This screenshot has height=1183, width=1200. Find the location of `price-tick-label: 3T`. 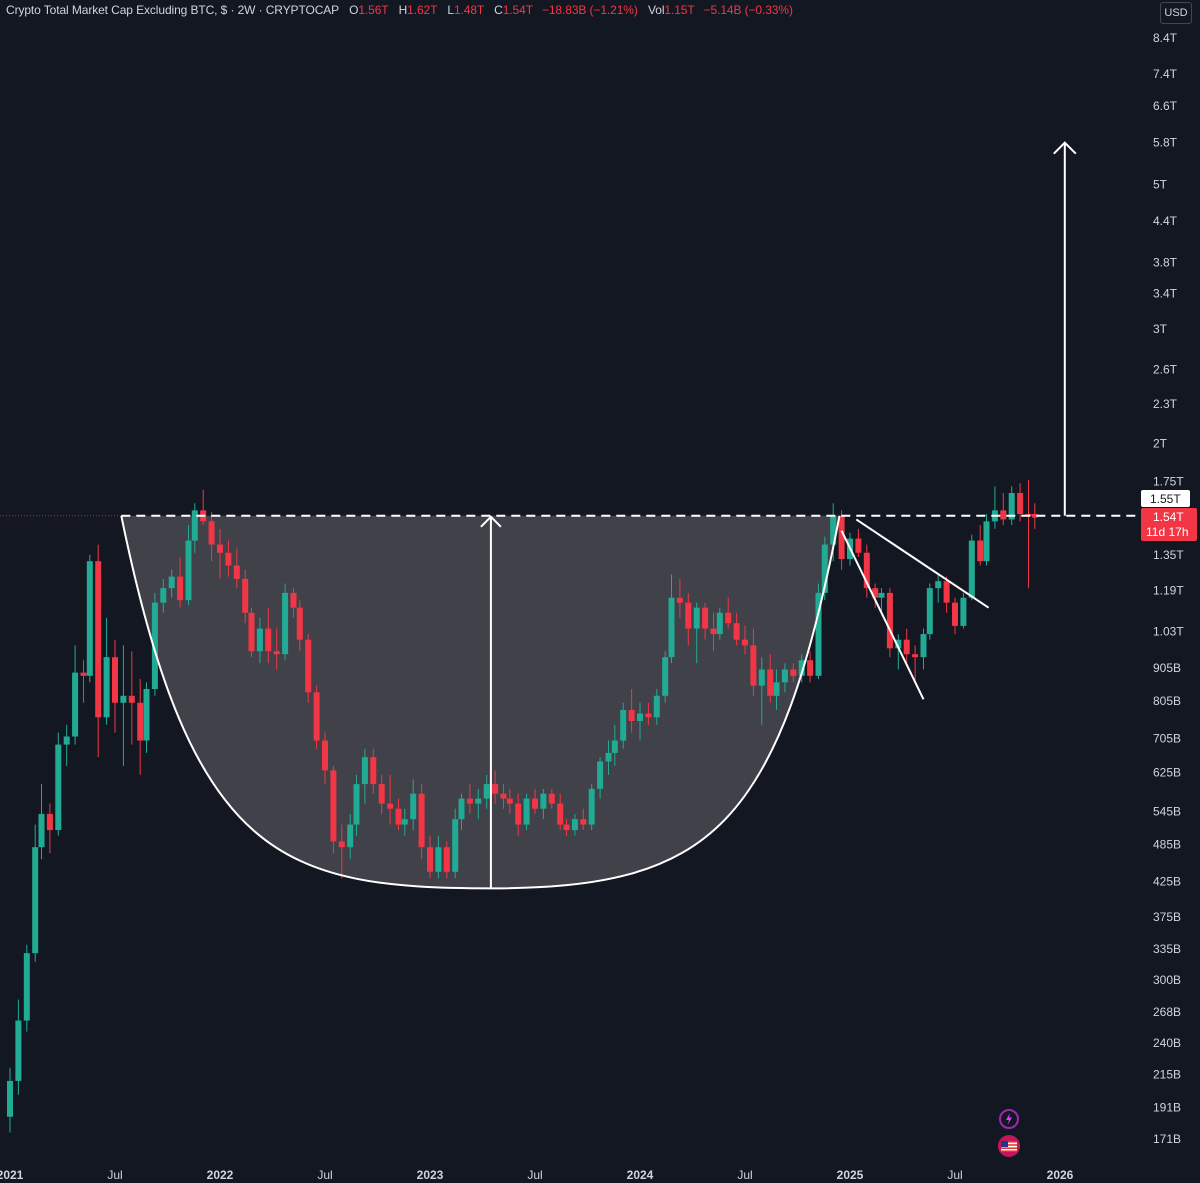

price-tick-label: 3T is located at coordinates (1160, 329).